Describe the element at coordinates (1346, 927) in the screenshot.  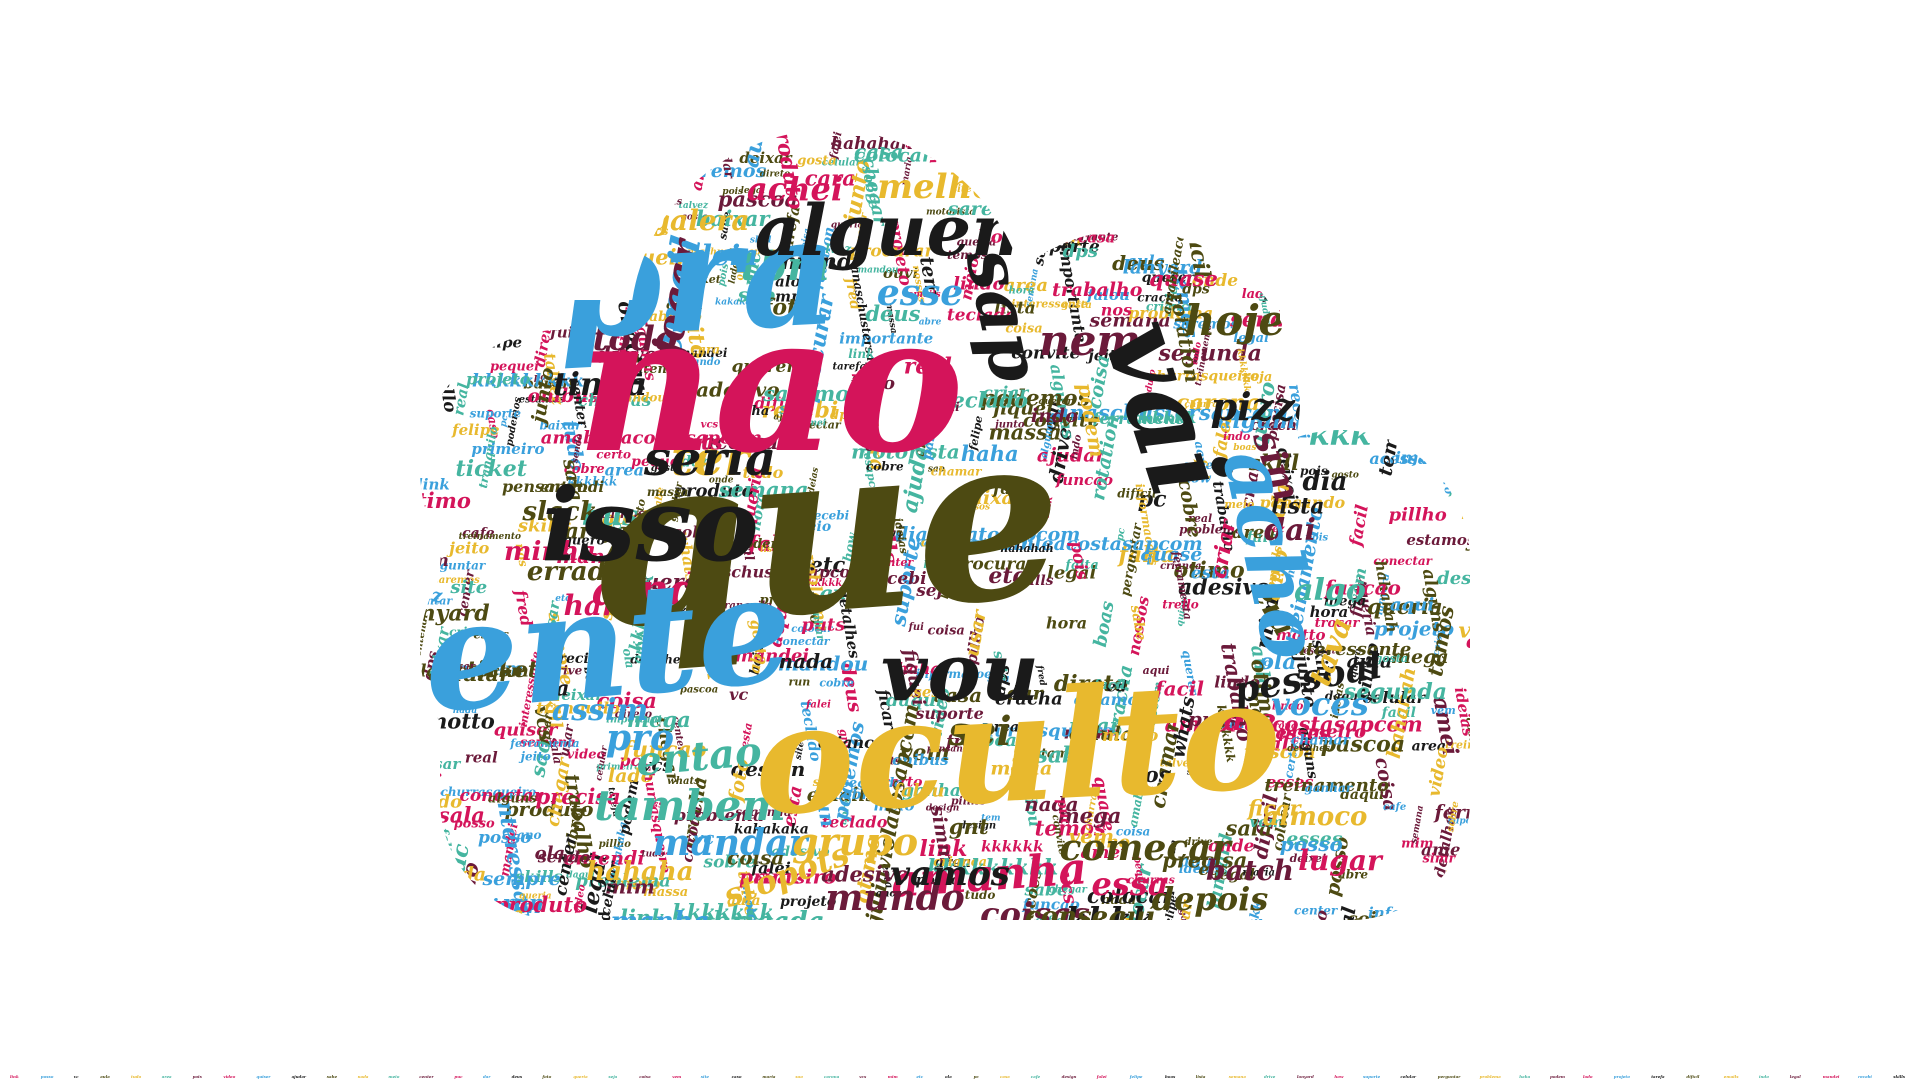
I see `word-real: real` at that location.